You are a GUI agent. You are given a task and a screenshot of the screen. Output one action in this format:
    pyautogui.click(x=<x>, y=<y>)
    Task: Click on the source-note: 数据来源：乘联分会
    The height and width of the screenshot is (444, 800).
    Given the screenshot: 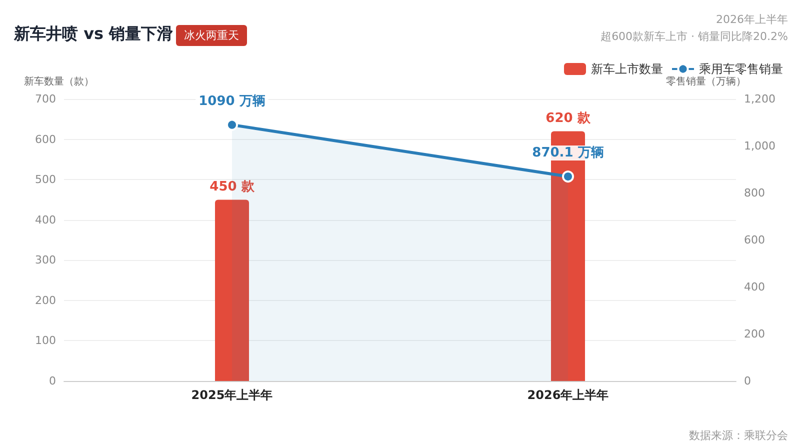 What is the action you would take?
    pyautogui.click(x=738, y=435)
    